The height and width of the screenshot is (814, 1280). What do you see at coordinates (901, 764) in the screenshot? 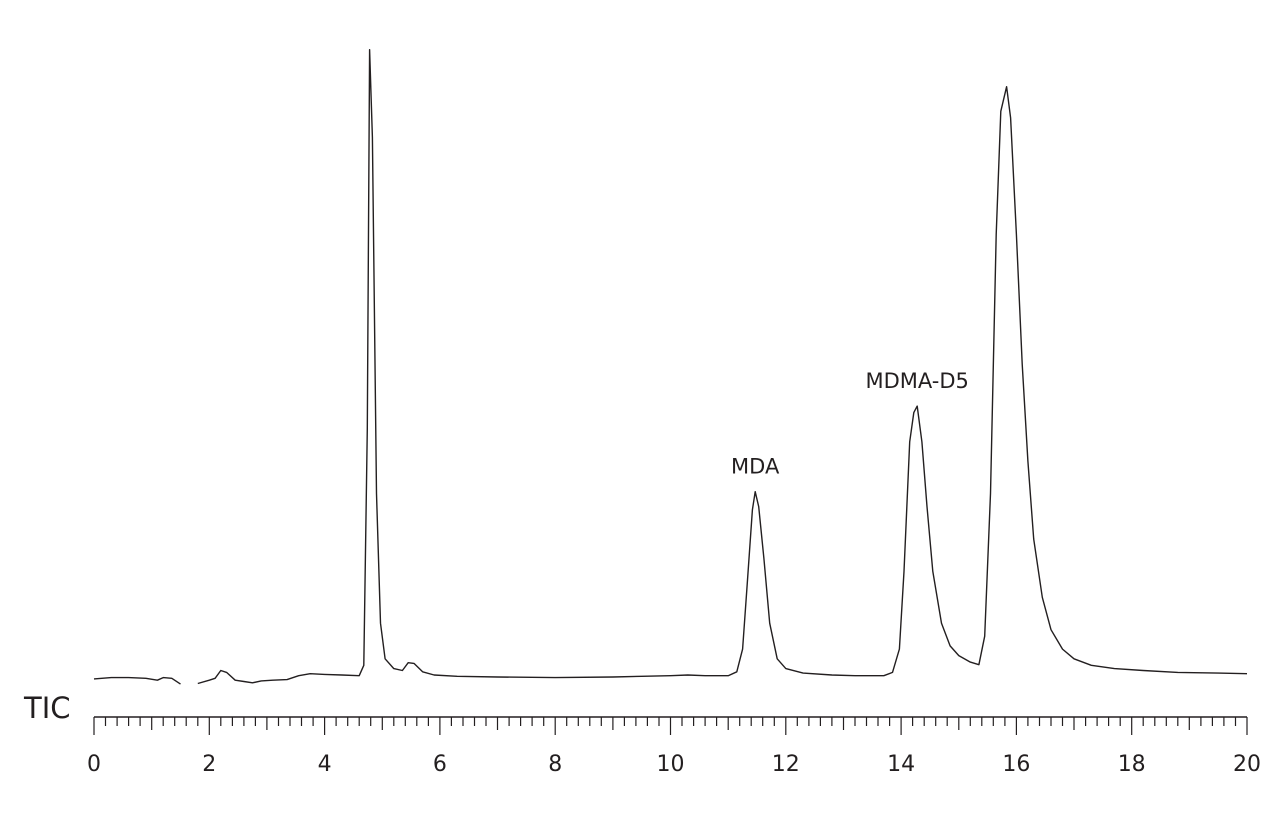
I see `x-tick-label: 14` at bounding box center [901, 764].